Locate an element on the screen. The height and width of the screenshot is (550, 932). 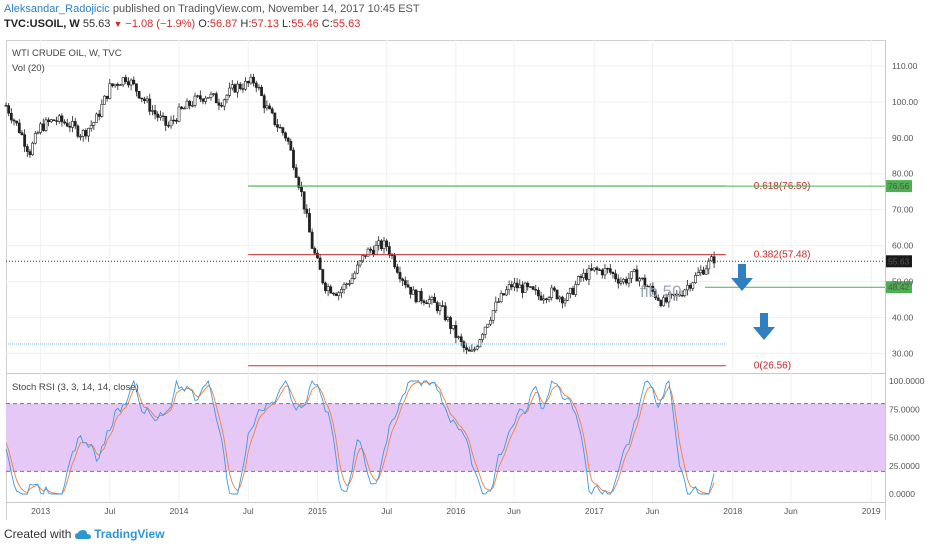
price-tick-label: 30.00 is located at coordinates (903, 353).